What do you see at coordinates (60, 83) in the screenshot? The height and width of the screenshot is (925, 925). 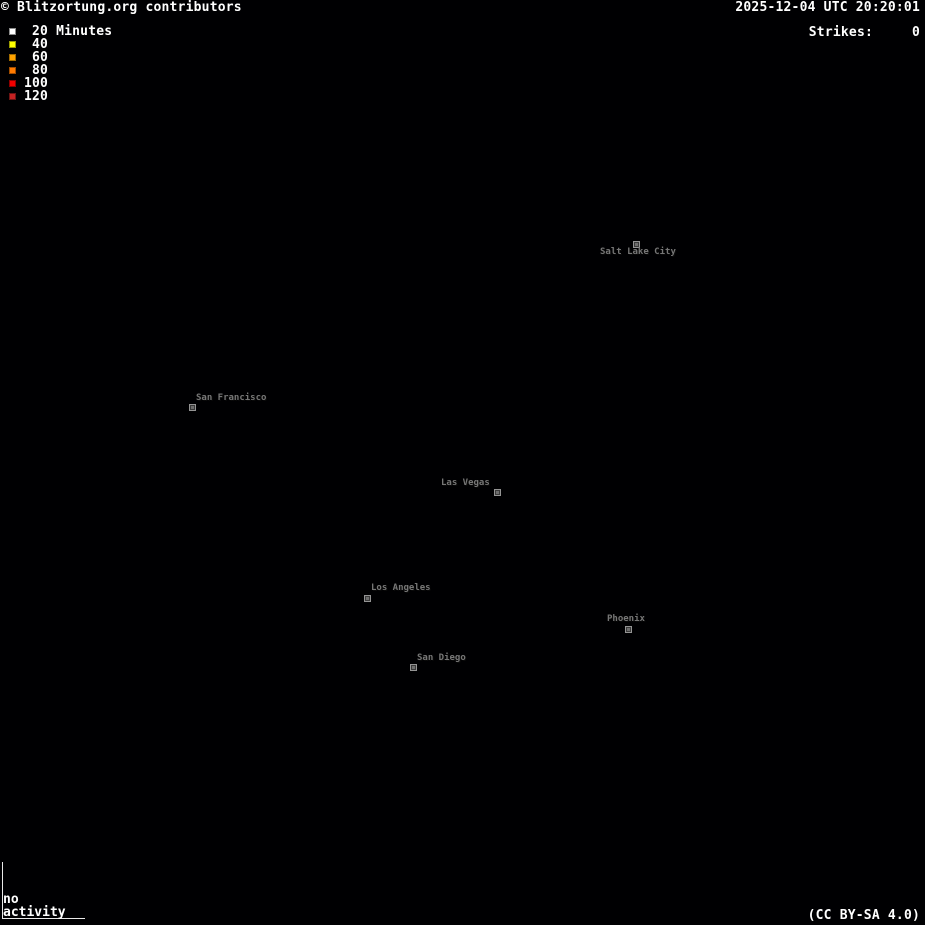 I see `legend-item-100: 100` at bounding box center [60, 83].